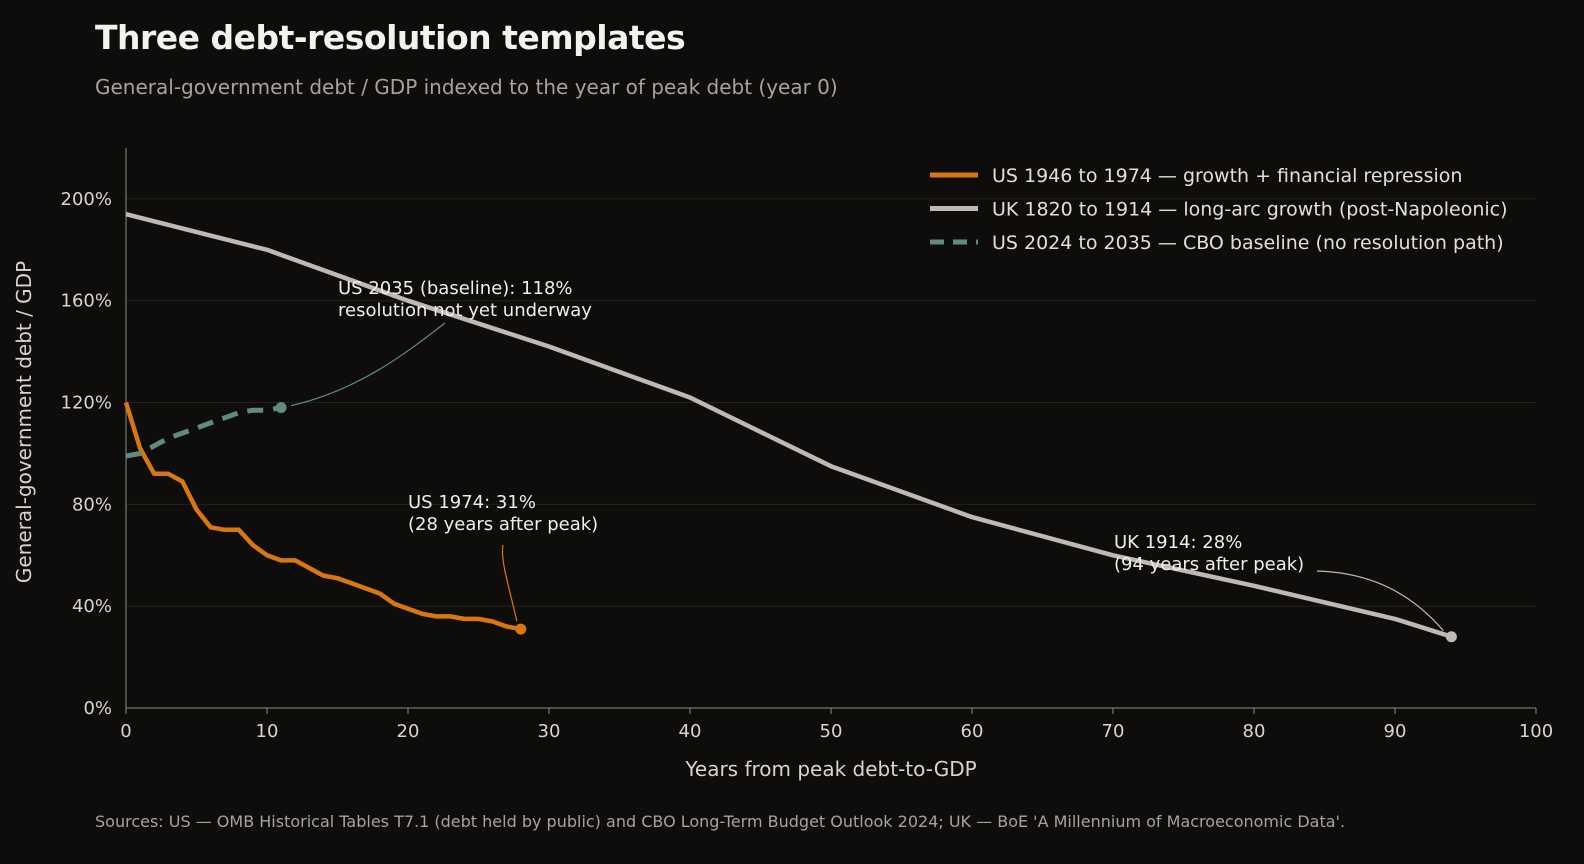 This screenshot has height=864, width=1584. What do you see at coordinates (1209, 564) in the screenshot?
I see `annotation-line: (94 years after peak)` at bounding box center [1209, 564].